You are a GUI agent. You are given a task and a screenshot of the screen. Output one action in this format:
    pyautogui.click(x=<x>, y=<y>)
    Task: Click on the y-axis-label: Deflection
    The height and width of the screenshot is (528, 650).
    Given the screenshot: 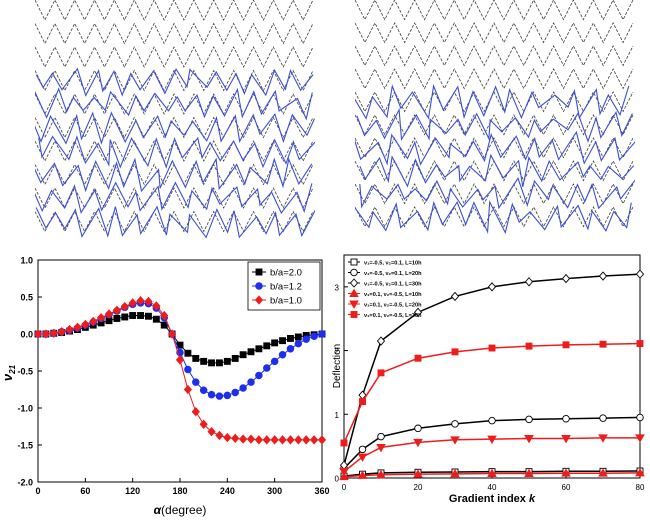 What is the action you would take?
    pyautogui.click(x=337, y=366)
    